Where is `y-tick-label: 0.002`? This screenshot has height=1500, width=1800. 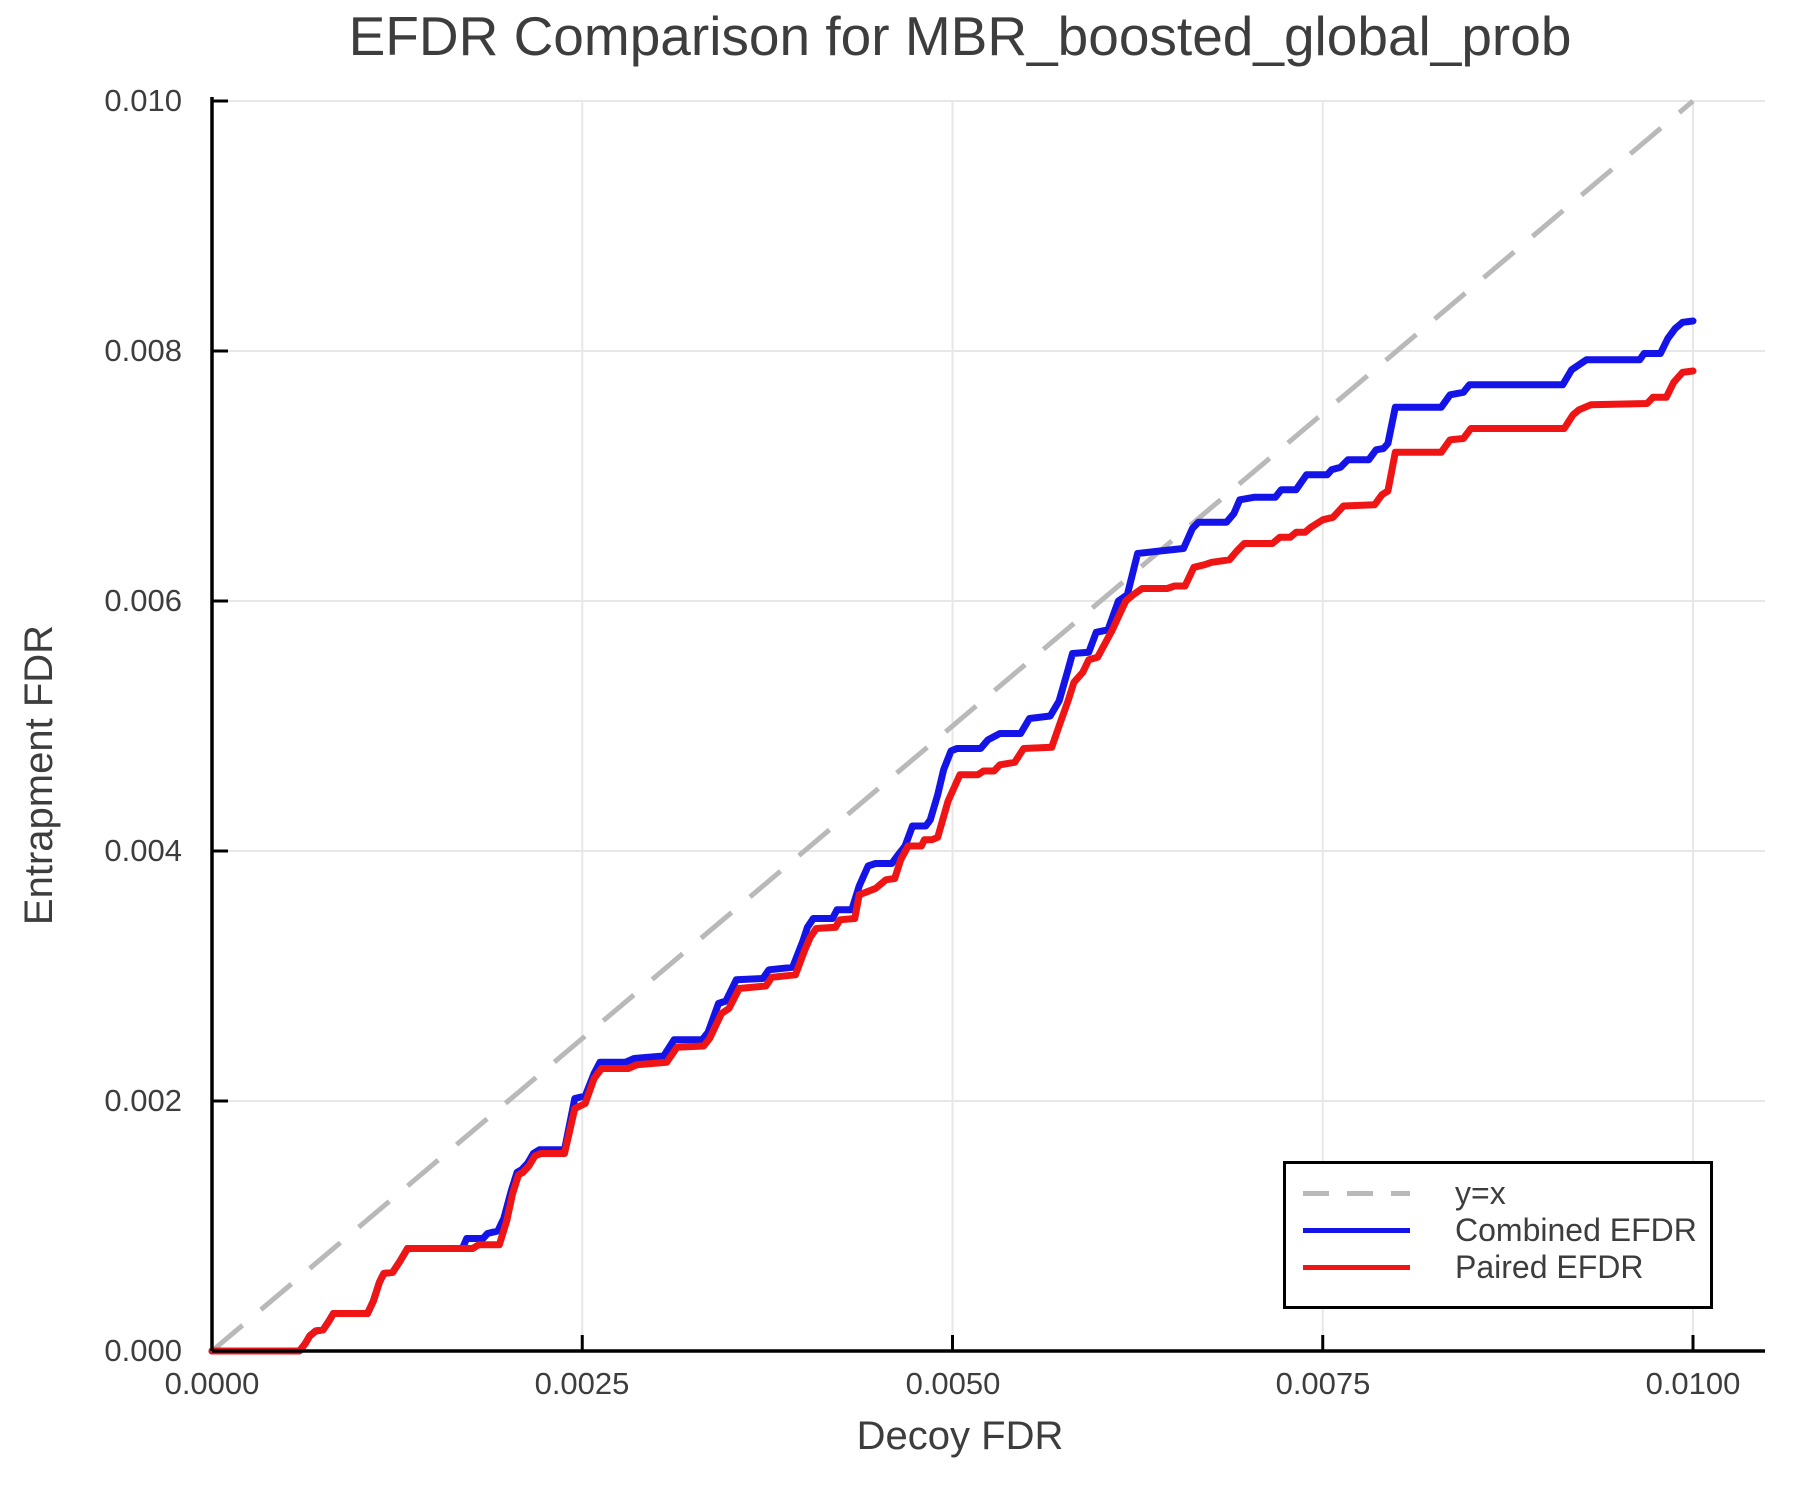 y-tick-label: 0.002 is located at coordinates (143, 1100).